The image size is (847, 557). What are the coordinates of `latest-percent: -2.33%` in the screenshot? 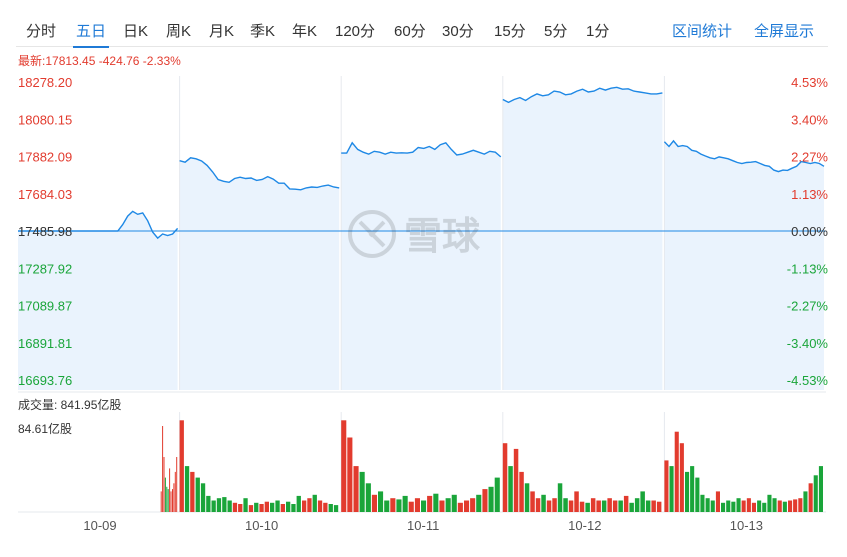 It's located at (161, 61).